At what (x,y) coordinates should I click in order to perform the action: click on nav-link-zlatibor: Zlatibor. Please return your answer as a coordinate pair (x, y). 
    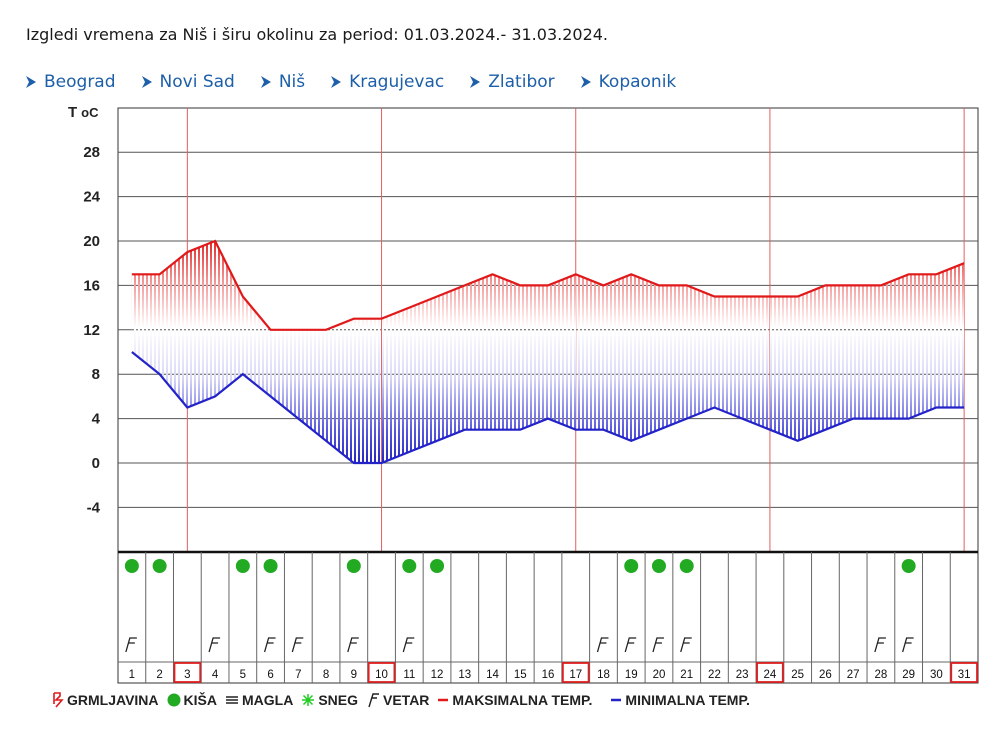
    Looking at the image, I should click on (512, 82).